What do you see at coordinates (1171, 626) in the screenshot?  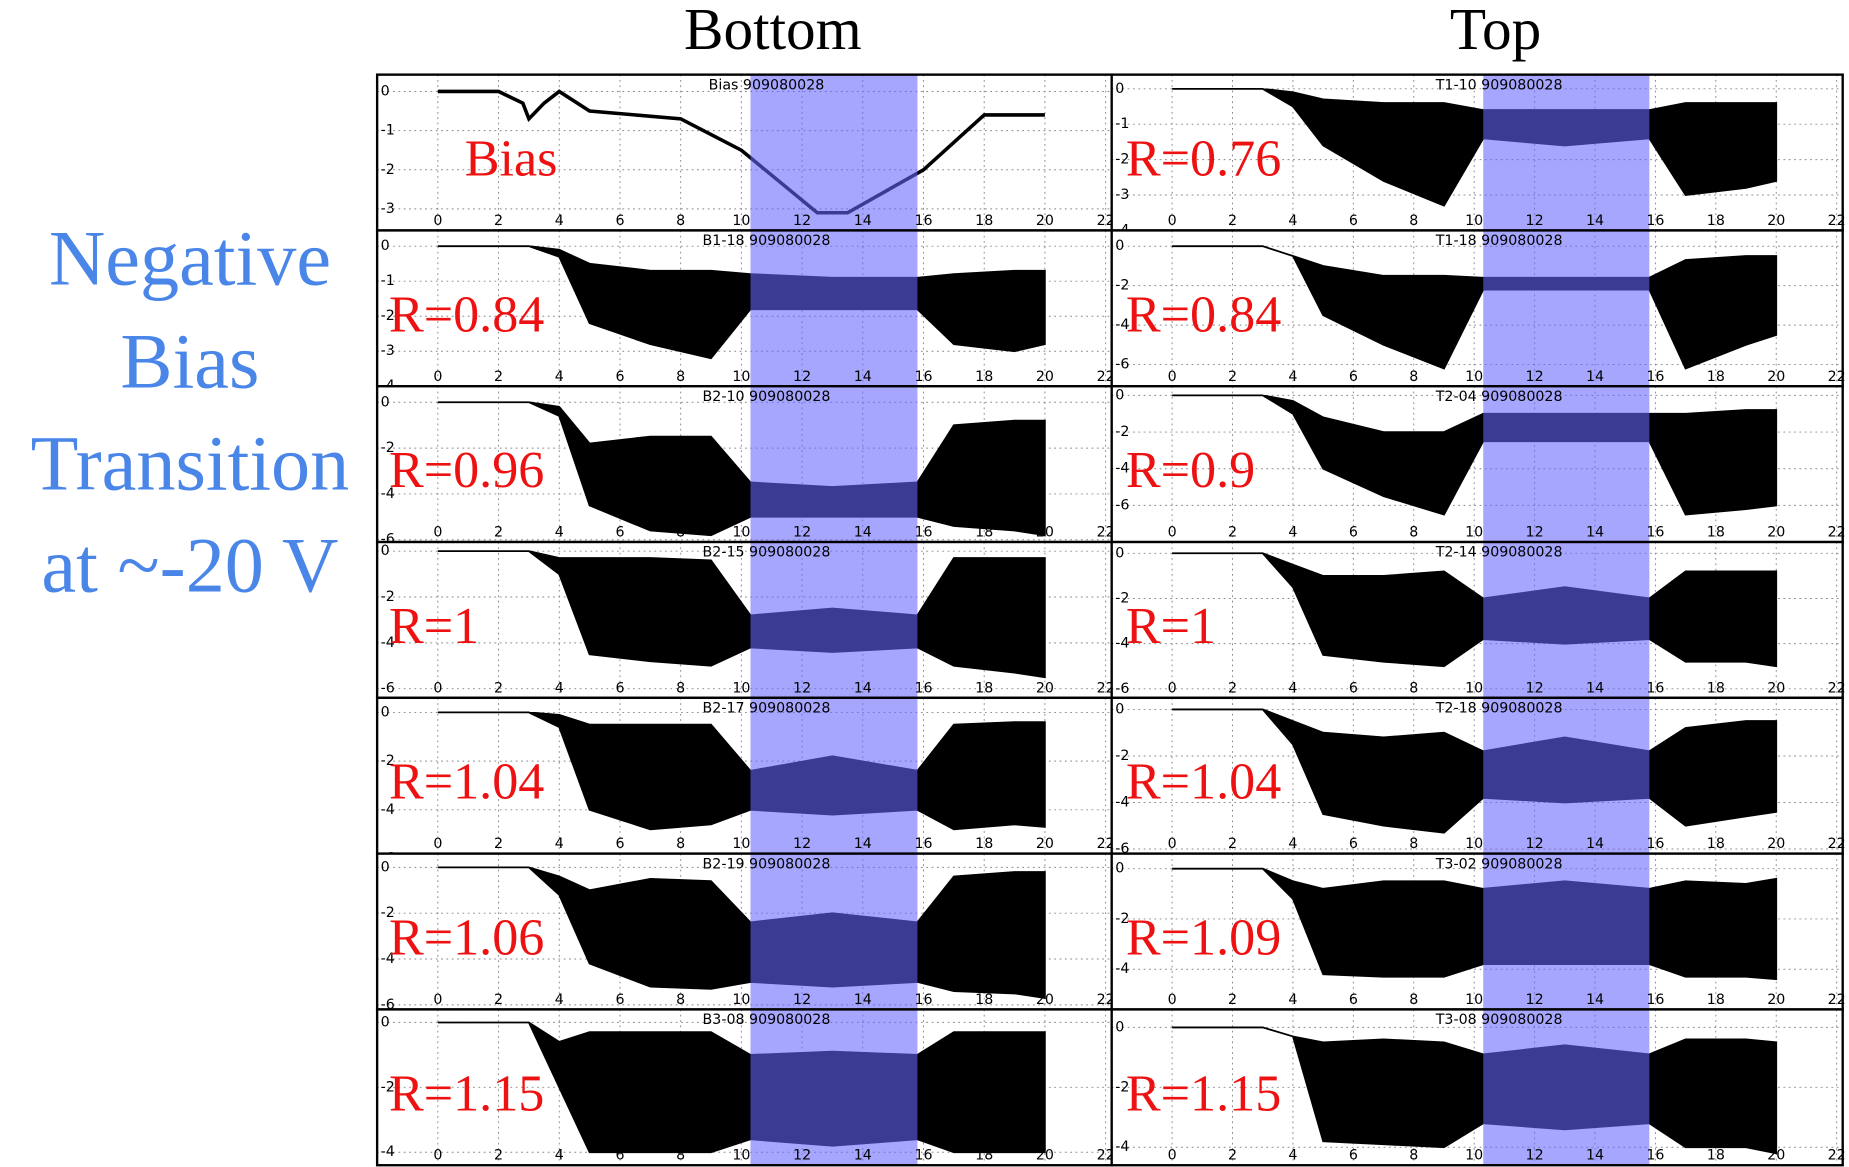 I see `panel-annotation: R=1` at bounding box center [1171, 626].